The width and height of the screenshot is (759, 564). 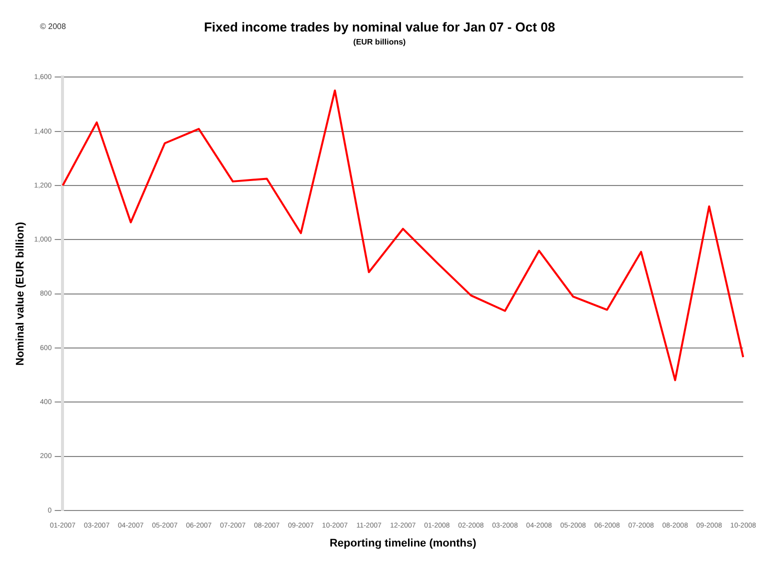 I want to click on x-axis-title: Reporting timeline (months), so click(x=403, y=543).